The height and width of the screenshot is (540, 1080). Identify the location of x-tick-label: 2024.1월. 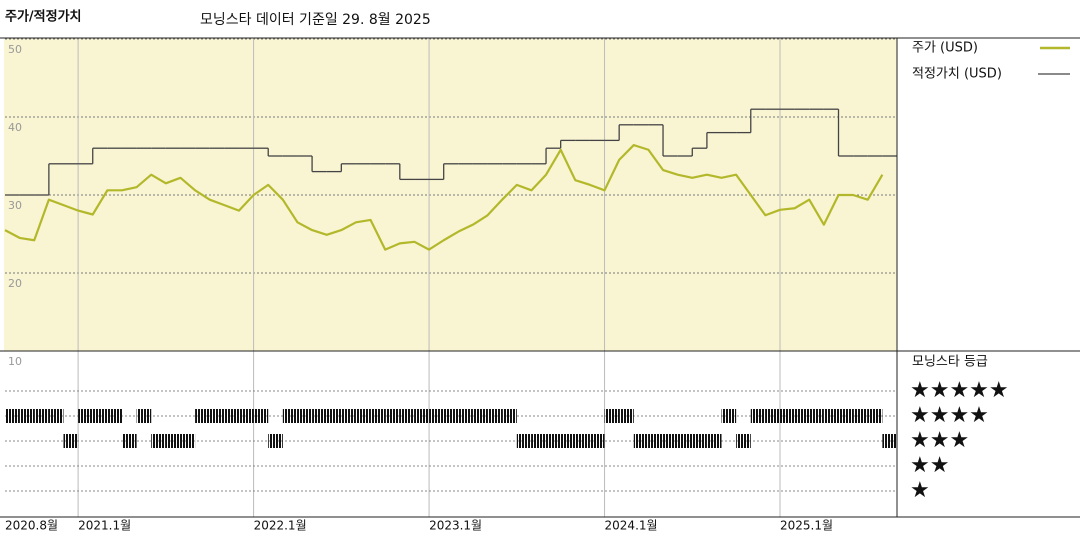
(631, 526).